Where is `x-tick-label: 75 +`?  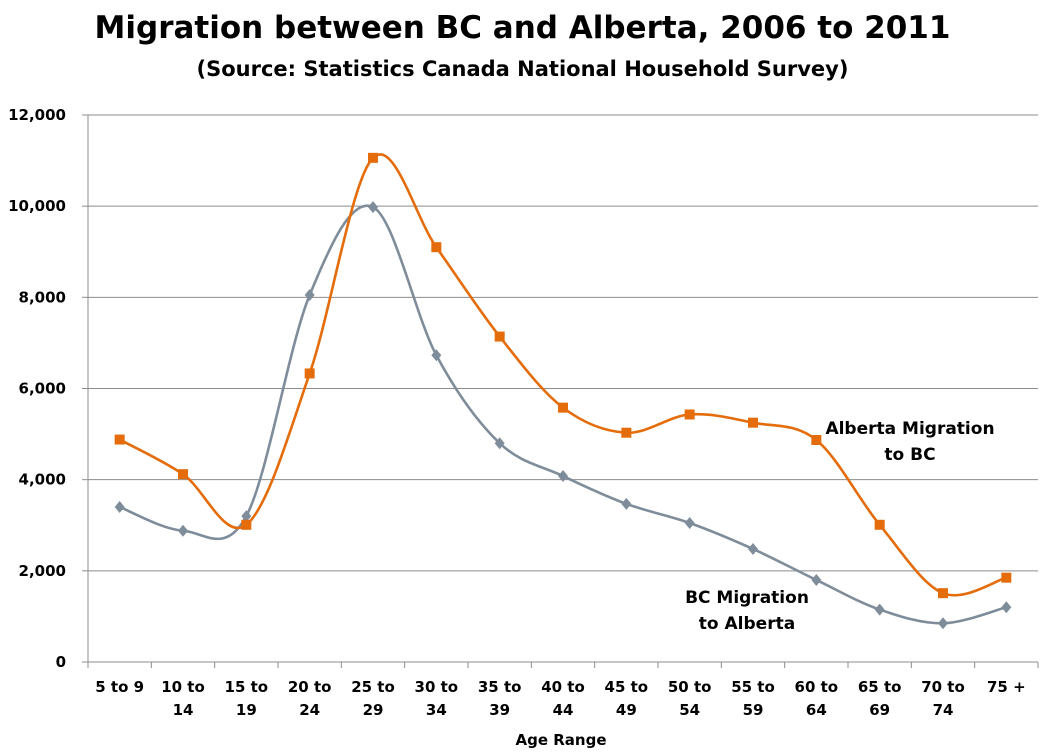 x-tick-label: 75 + is located at coordinates (1006, 687).